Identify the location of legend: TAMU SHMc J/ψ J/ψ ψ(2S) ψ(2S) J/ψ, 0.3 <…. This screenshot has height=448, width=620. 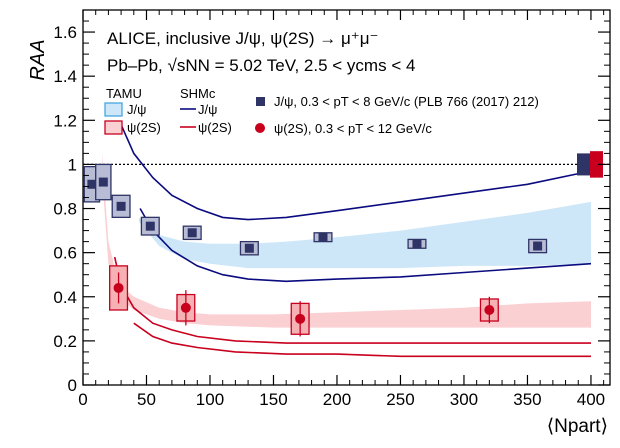
(321, 111).